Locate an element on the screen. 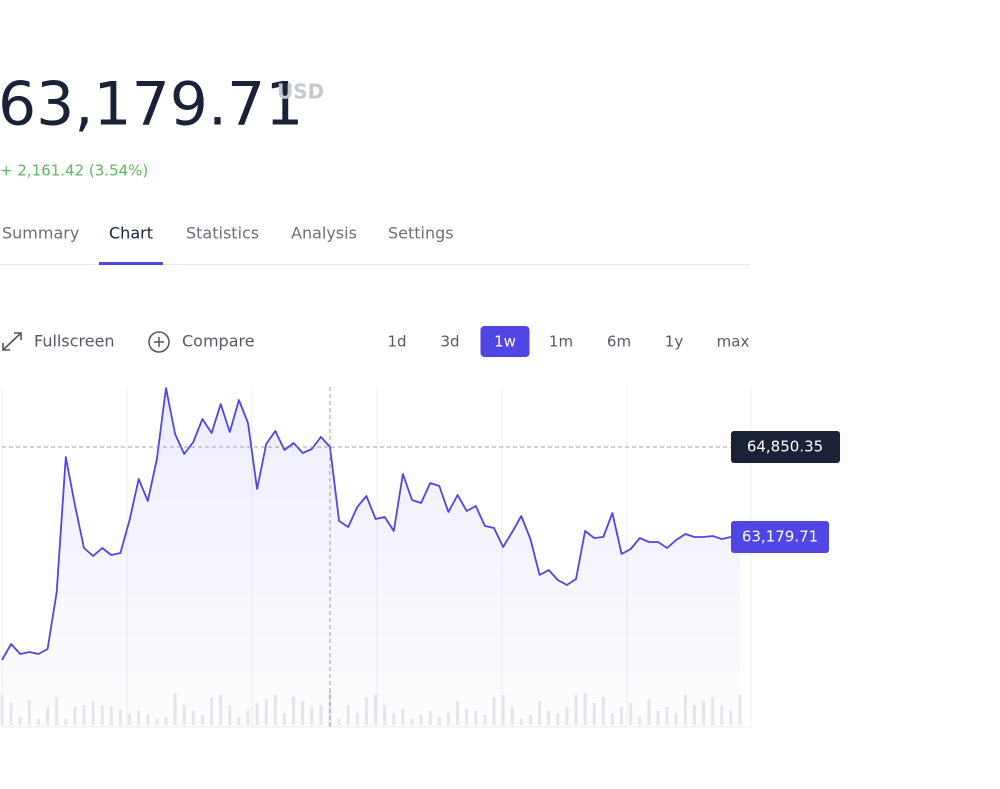 Image resolution: width=1000 pixels, height=789 pixels. tab: Analysis is located at coordinates (324, 233).